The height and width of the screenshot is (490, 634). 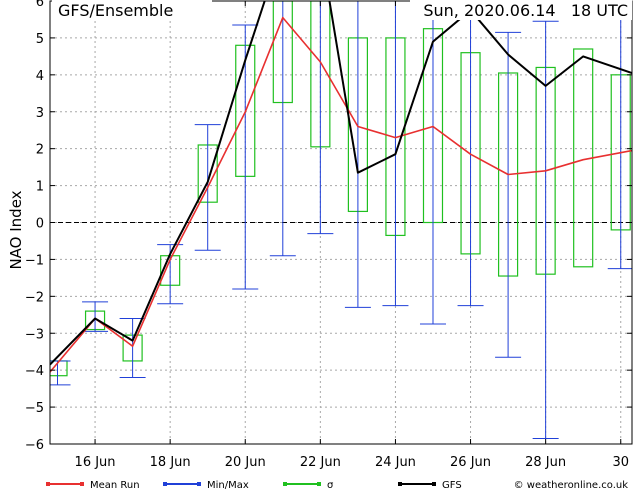 What do you see at coordinates (452, 485) in the screenshot?
I see `legend-label: GFS` at bounding box center [452, 485].